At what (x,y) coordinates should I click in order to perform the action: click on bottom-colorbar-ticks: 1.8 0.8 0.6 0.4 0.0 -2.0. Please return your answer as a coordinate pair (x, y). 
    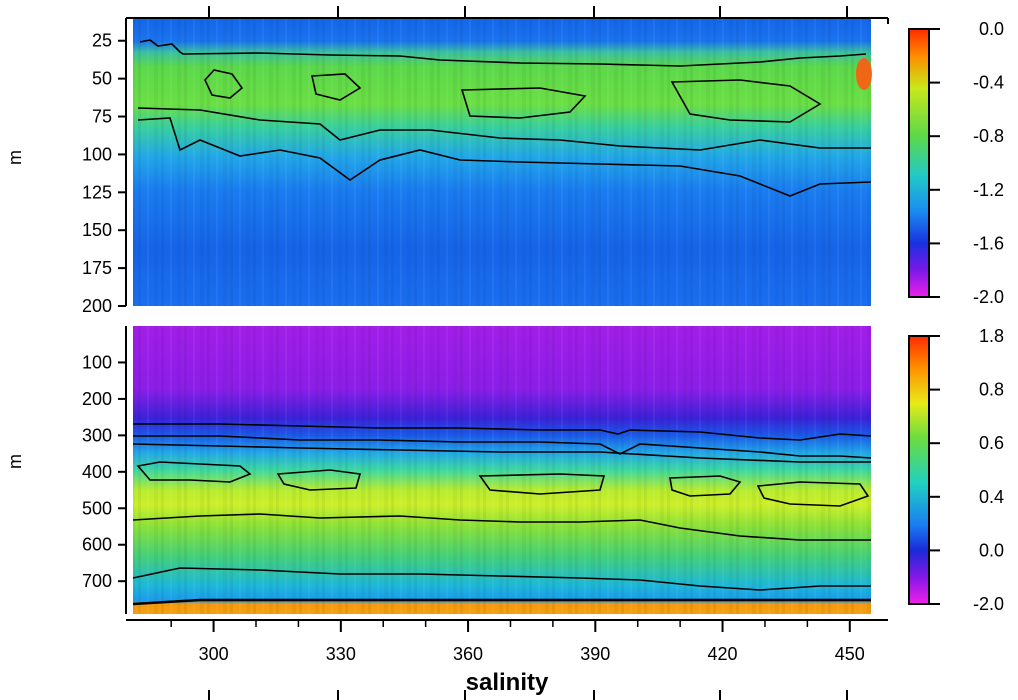
    Looking at the image, I should click on (966, 470).